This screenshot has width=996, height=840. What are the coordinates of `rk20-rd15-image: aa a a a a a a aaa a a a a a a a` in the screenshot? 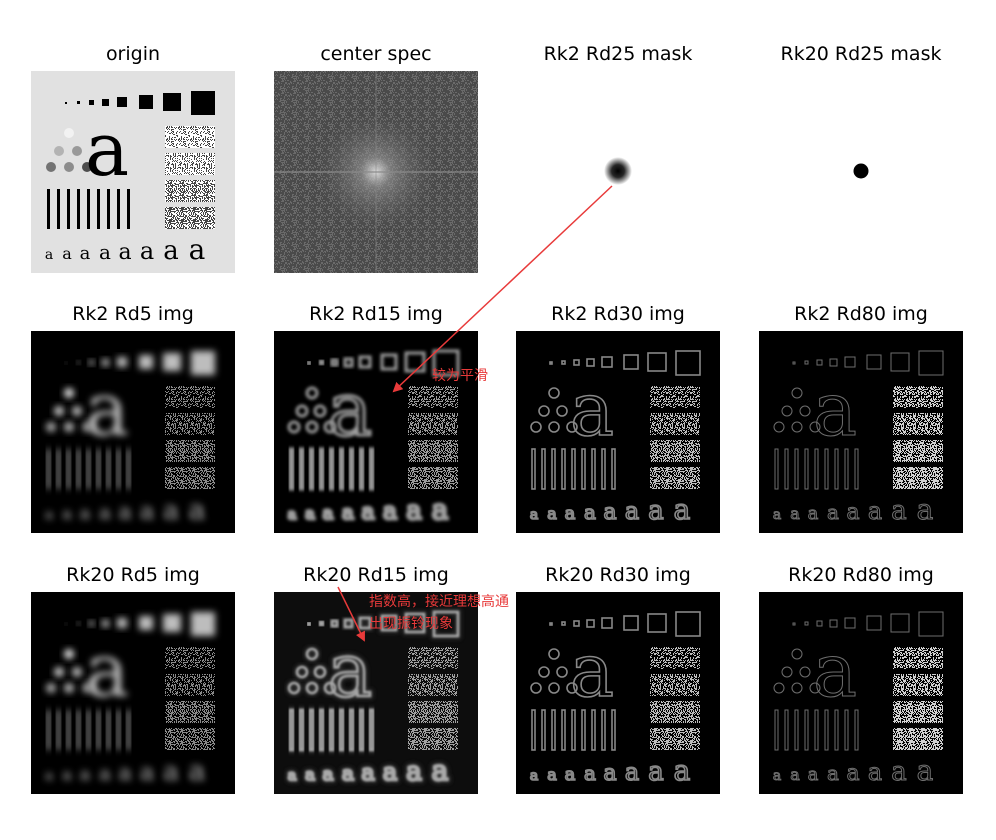 It's located at (376, 693).